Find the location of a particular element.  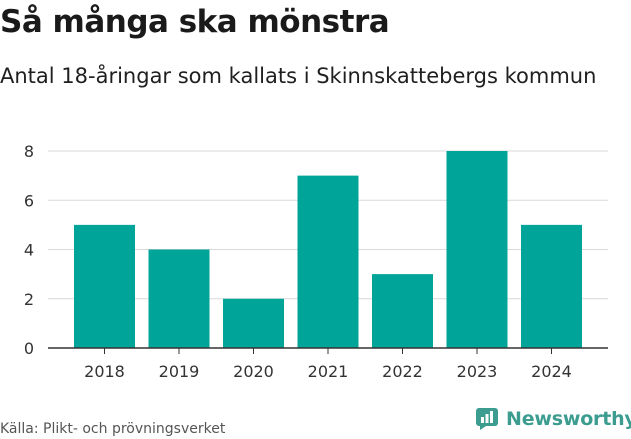

bar-2020 is located at coordinates (253, 323).